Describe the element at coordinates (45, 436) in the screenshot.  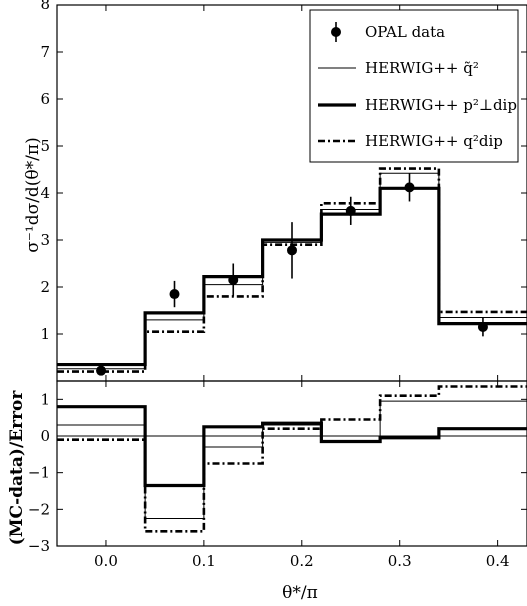
I see `ratio-y-tick-label: 0` at that location.